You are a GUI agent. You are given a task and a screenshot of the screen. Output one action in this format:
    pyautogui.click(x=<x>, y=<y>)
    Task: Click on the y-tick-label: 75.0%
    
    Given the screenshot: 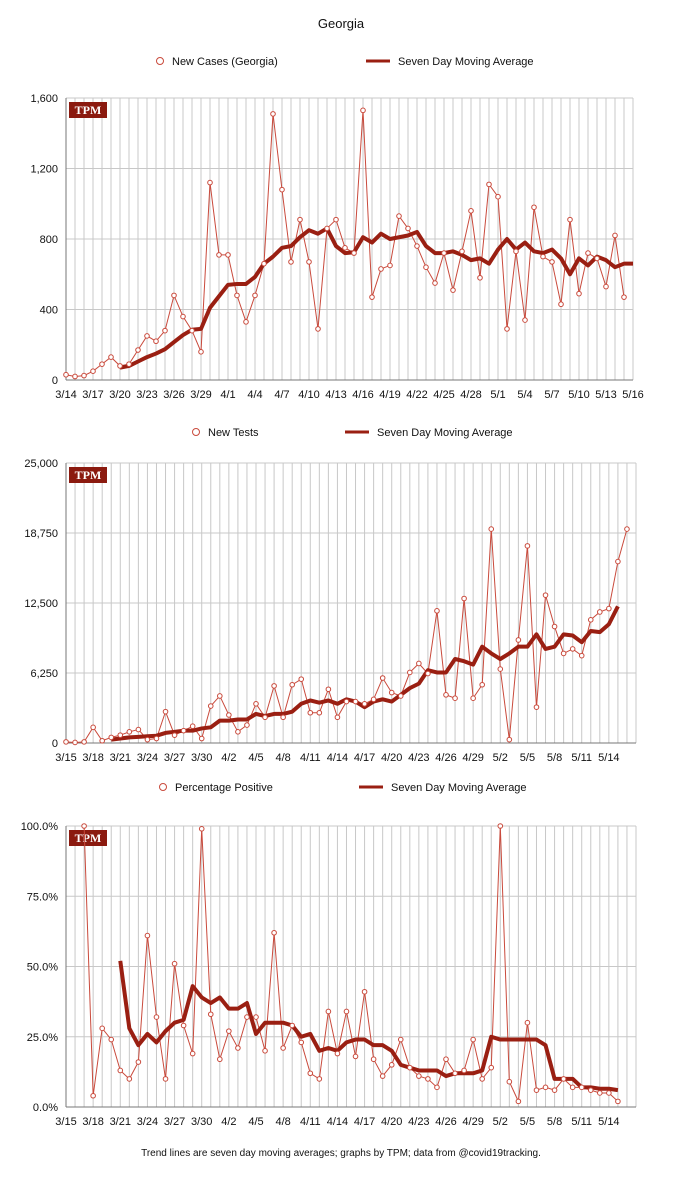 What is the action you would take?
    pyautogui.click(x=42, y=897)
    